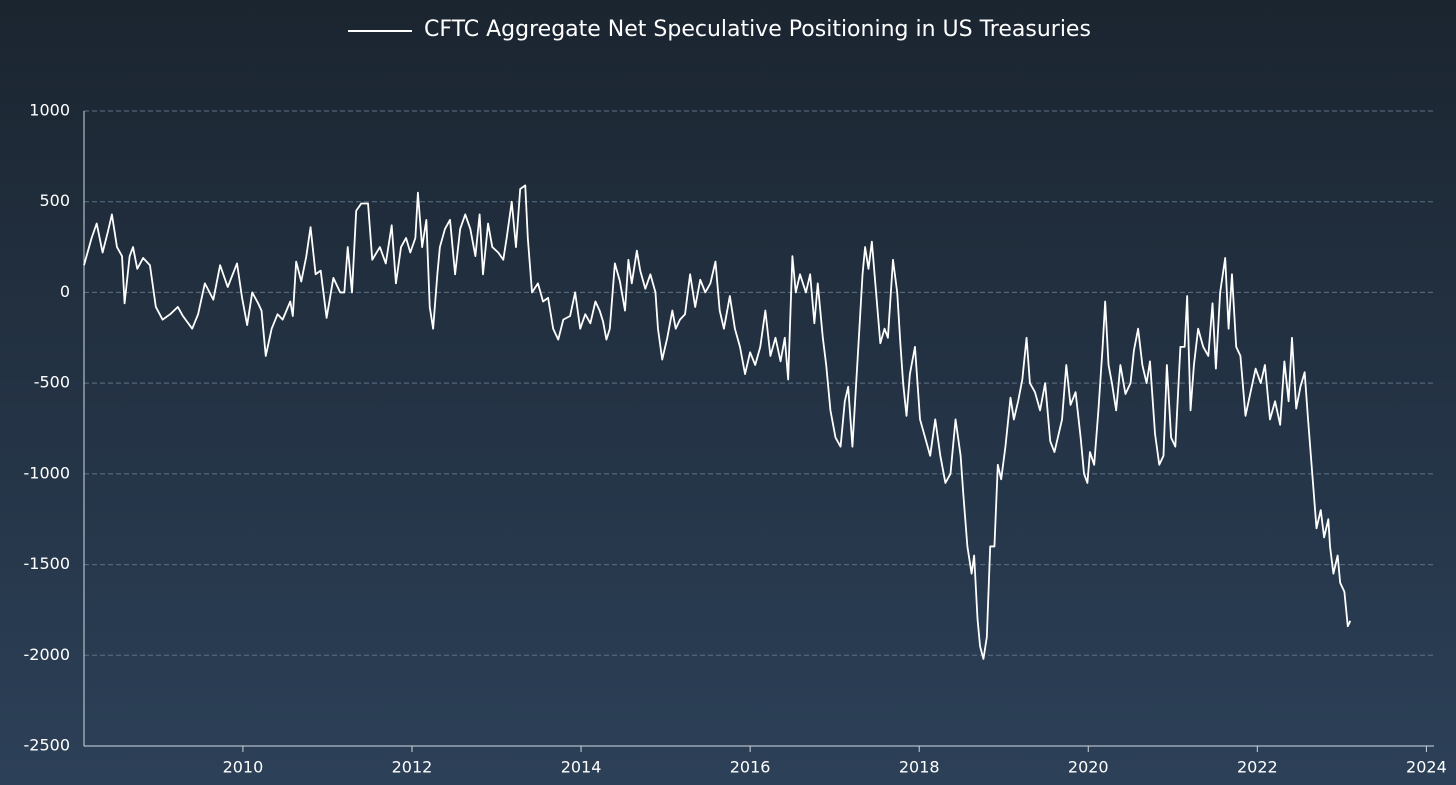 The width and height of the screenshot is (1456, 785). I want to click on x-tick-label: 2022, so click(1257, 767).